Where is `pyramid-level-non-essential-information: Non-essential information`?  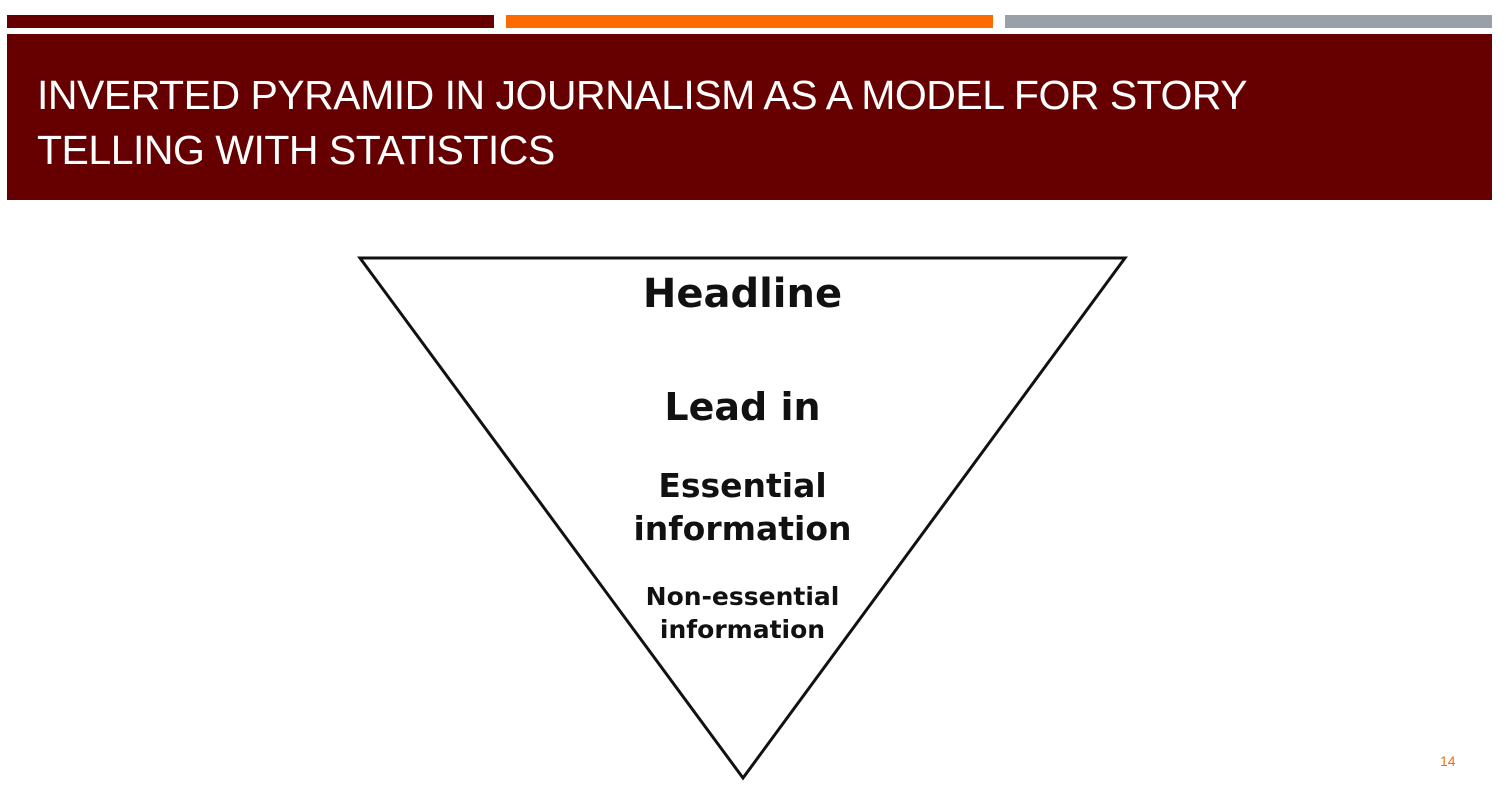 pyramid-level-non-essential-information: Non-essential information is located at coordinates (742, 613).